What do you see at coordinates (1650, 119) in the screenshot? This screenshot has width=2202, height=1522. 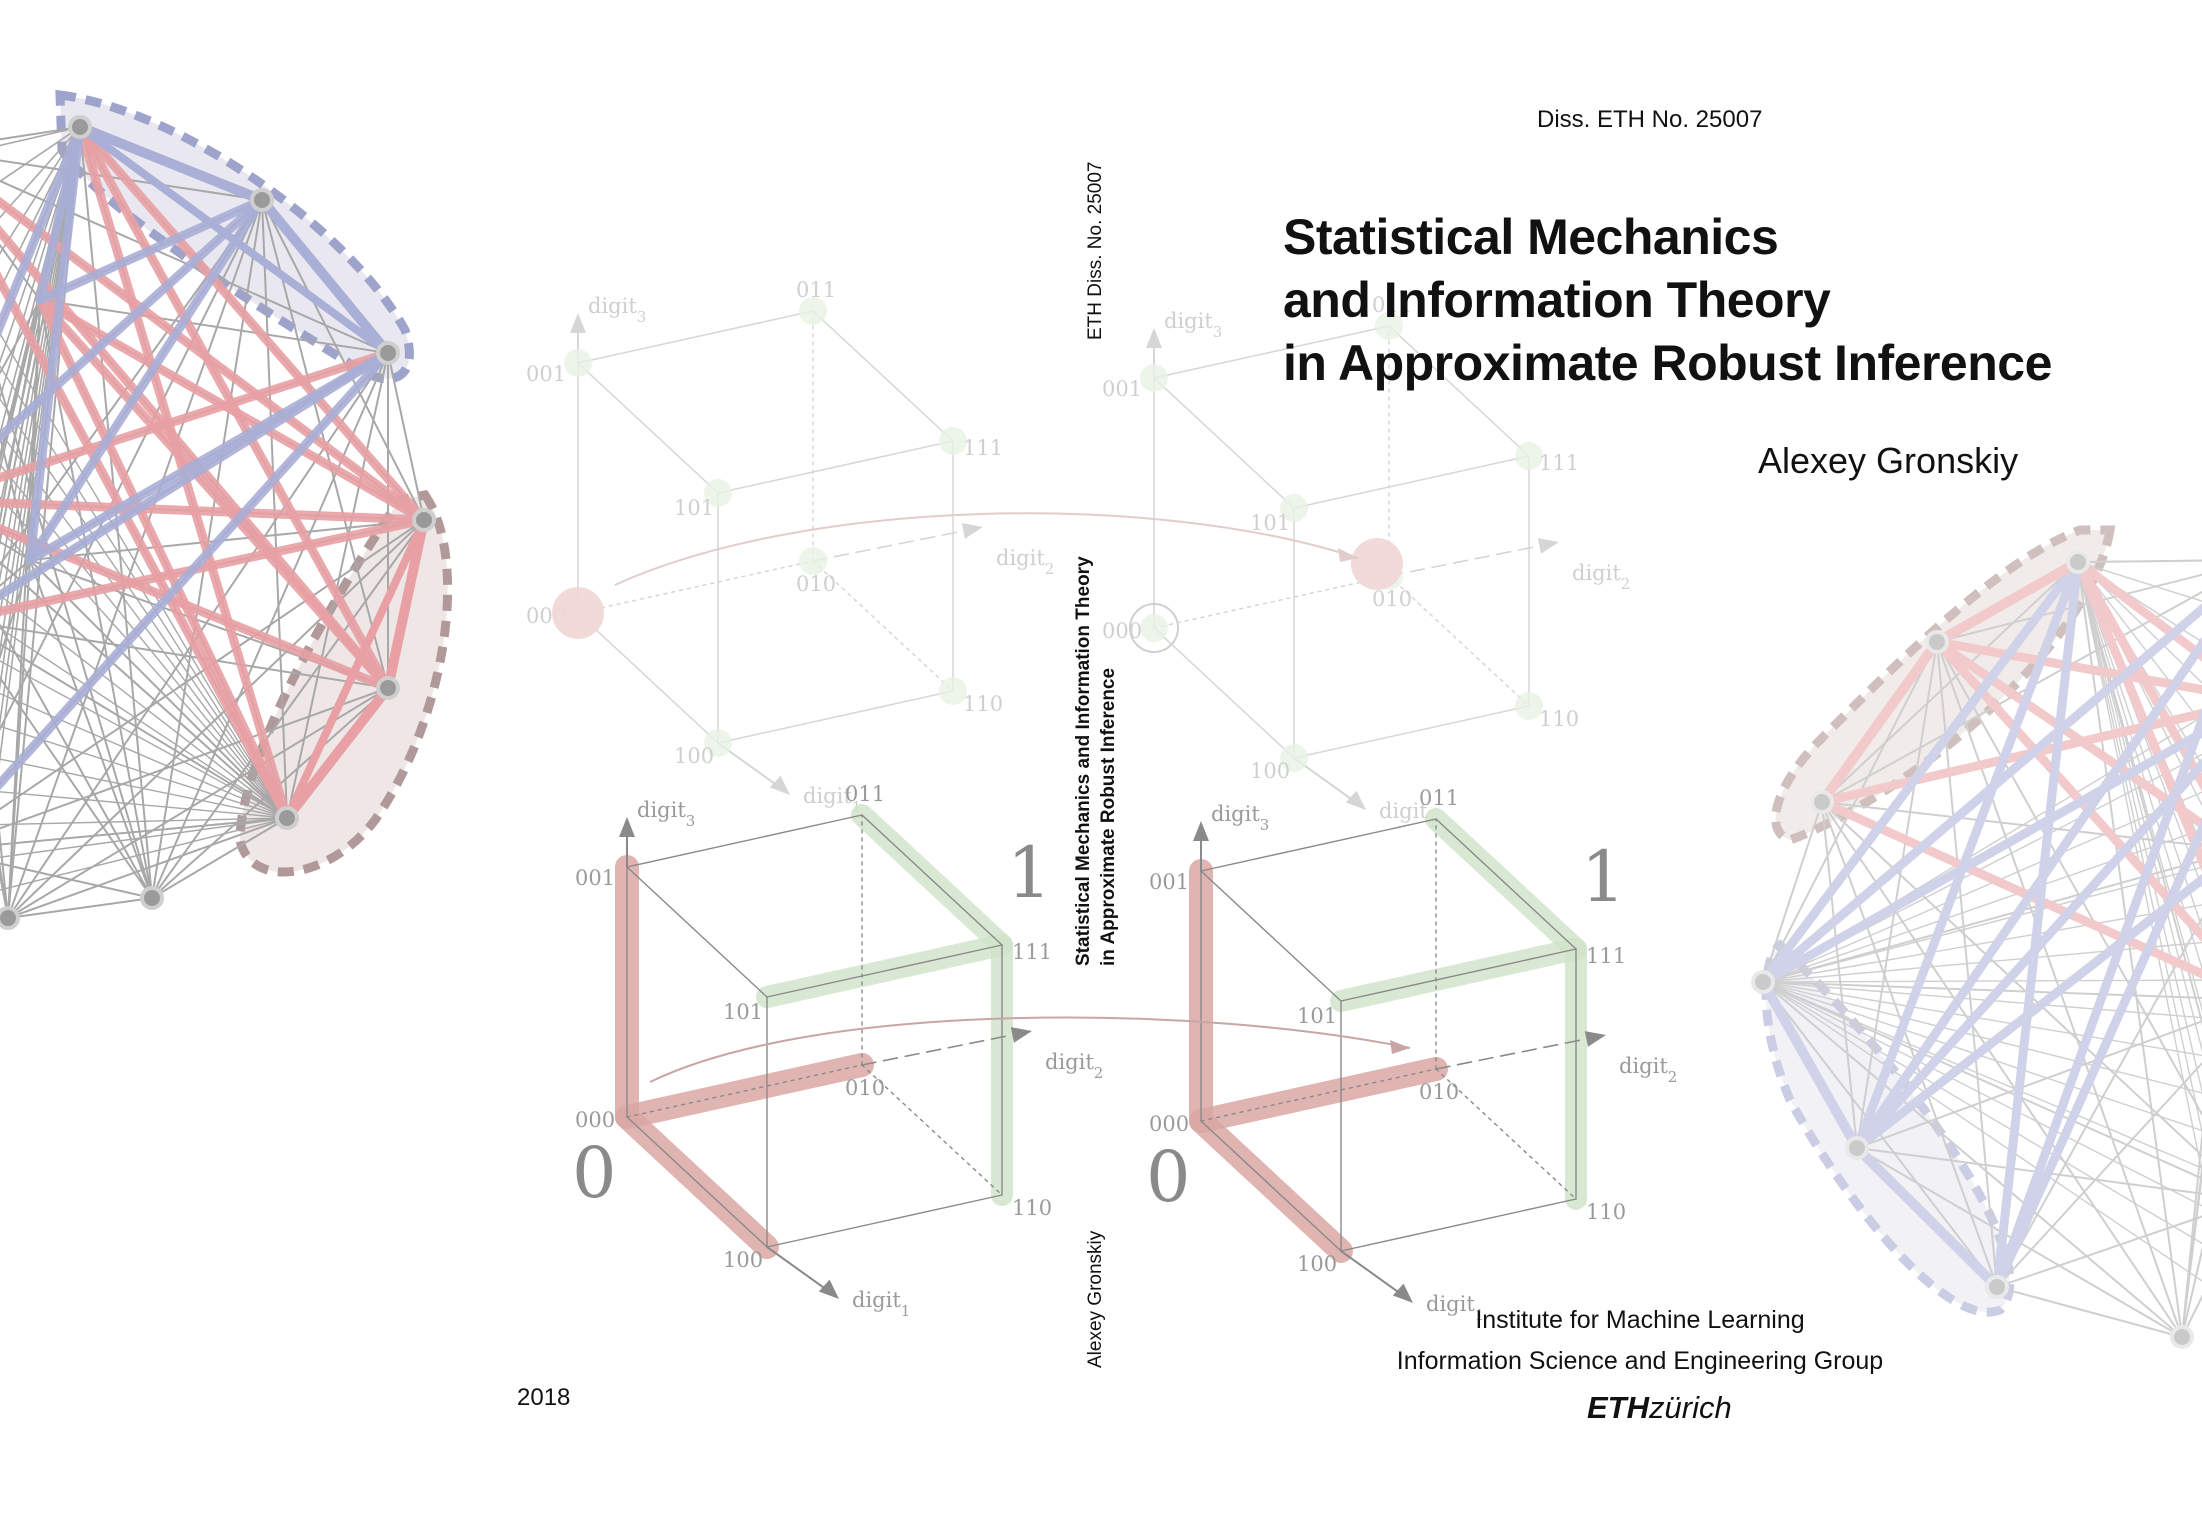 I see `dissertation-number: Diss. ETH No. 25007` at bounding box center [1650, 119].